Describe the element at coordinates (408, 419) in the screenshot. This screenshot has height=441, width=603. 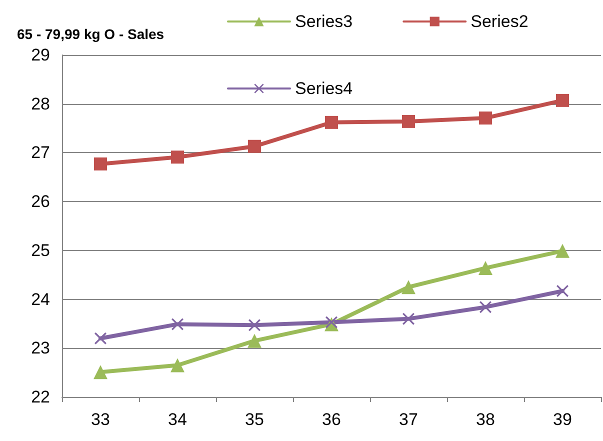
I see `x-tick-label: 37` at that location.